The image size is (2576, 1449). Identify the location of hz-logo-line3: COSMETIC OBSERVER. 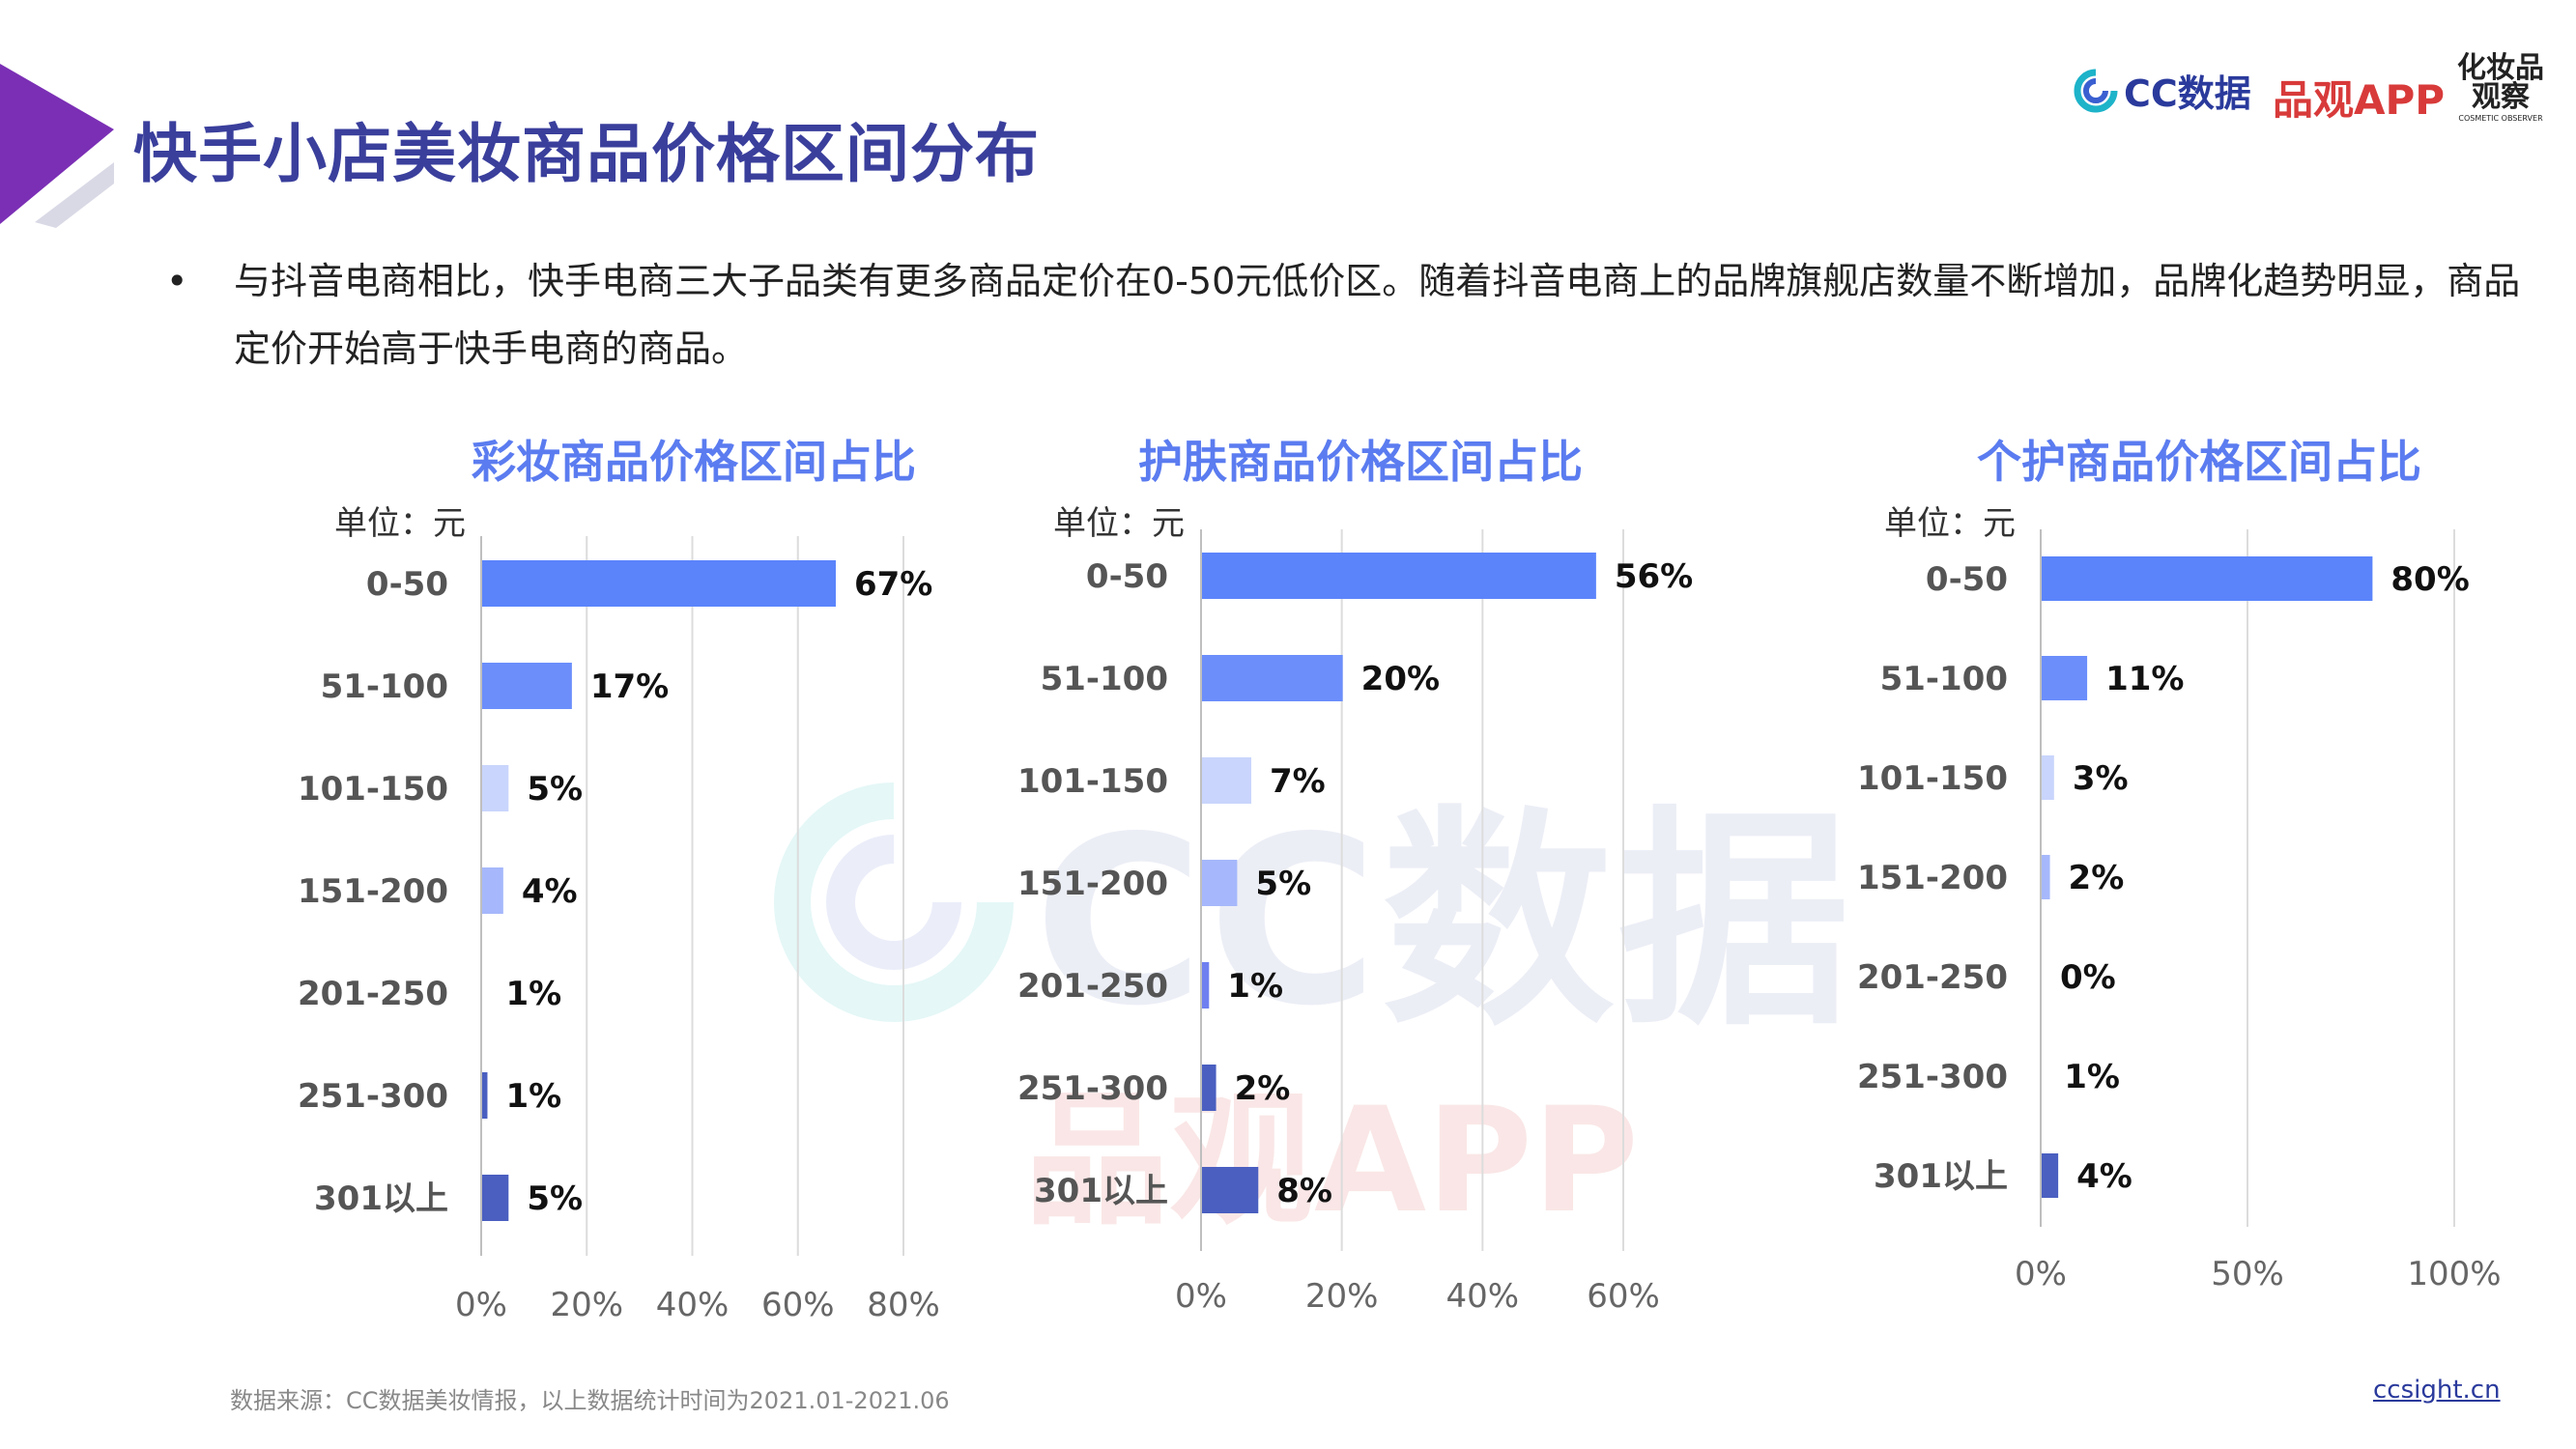
(2500, 118).